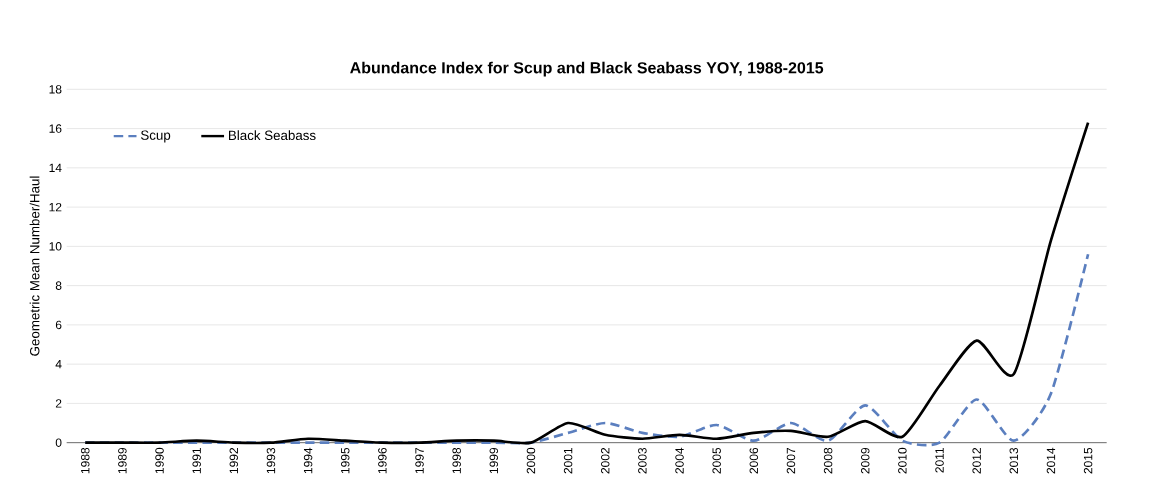 The height and width of the screenshot is (503, 1156). What do you see at coordinates (58, 325) in the screenshot?
I see `y-tick-label: 6` at bounding box center [58, 325].